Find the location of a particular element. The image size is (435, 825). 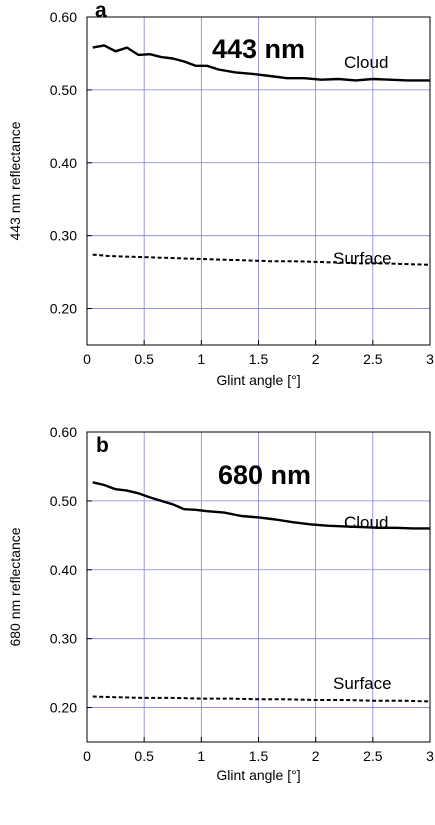

panel-letter: b is located at coordinates (102, 445).